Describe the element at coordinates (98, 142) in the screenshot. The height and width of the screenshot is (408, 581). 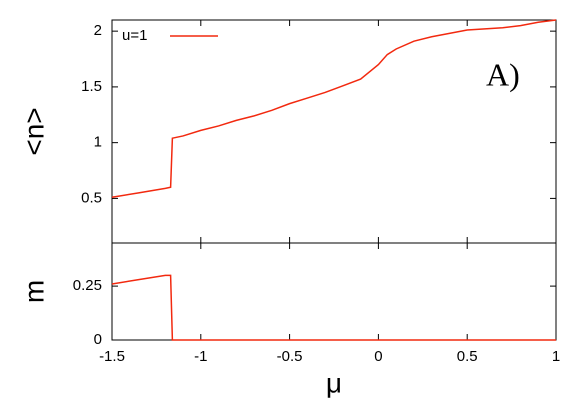
I see `y-tick-label: 1` at that location.